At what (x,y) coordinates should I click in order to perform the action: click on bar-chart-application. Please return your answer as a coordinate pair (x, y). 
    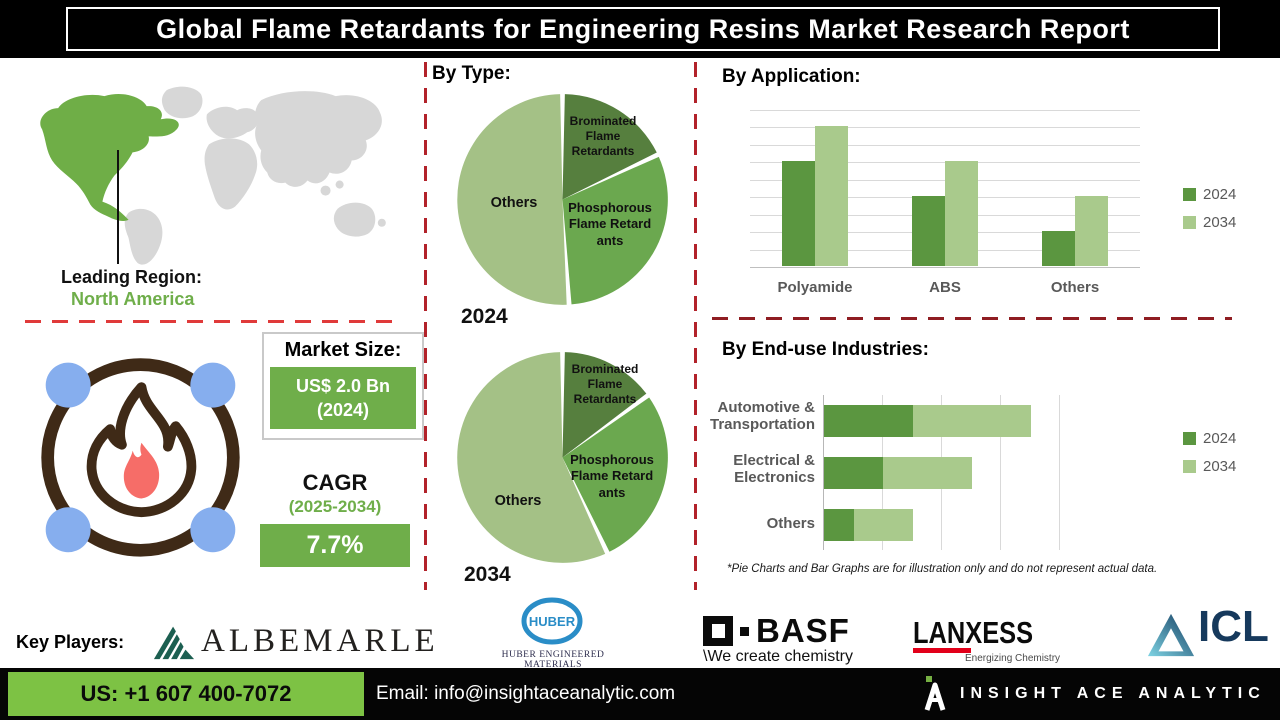
    Looking at the image, I should click on (945, 189).